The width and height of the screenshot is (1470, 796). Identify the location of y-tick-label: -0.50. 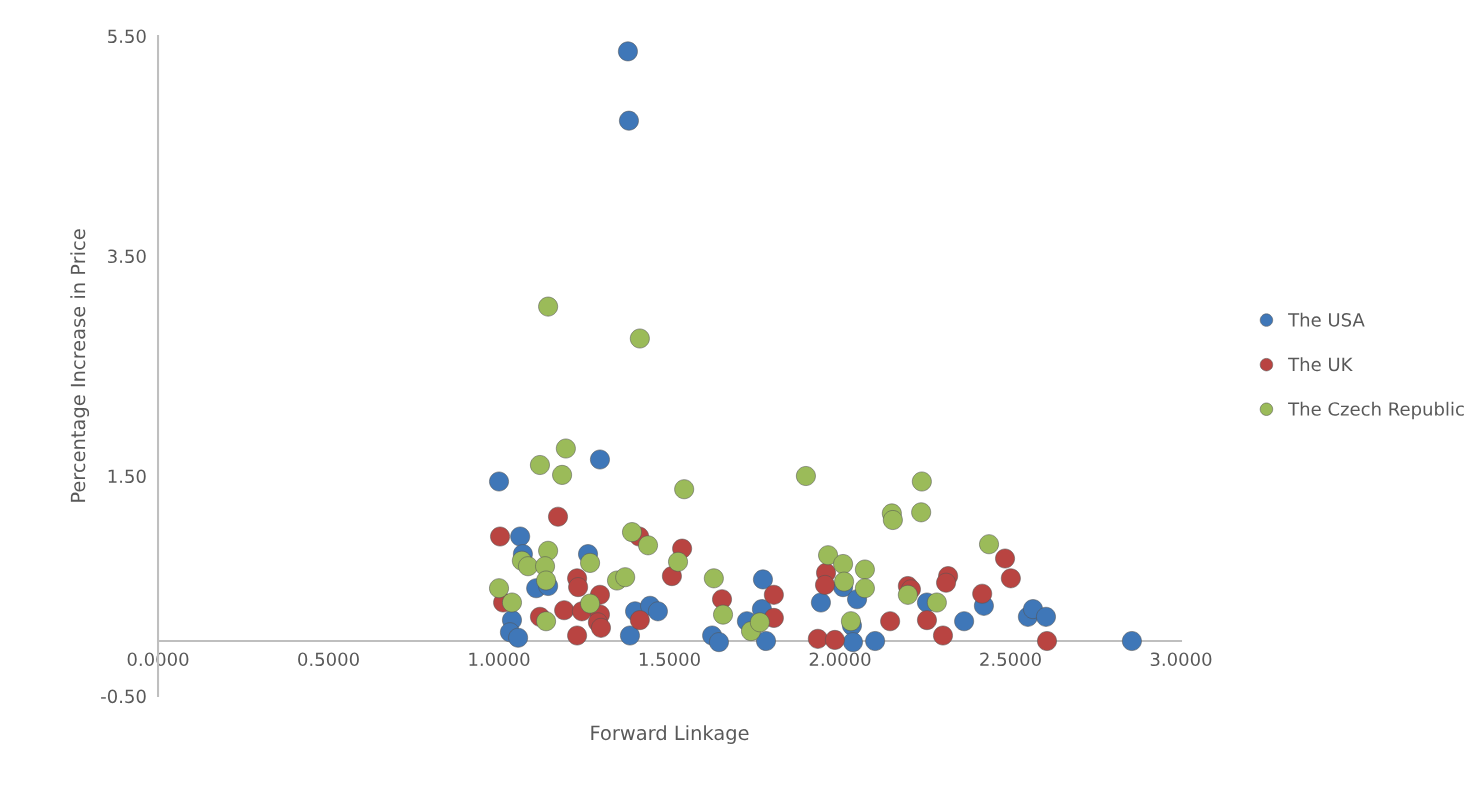
(123, 696).